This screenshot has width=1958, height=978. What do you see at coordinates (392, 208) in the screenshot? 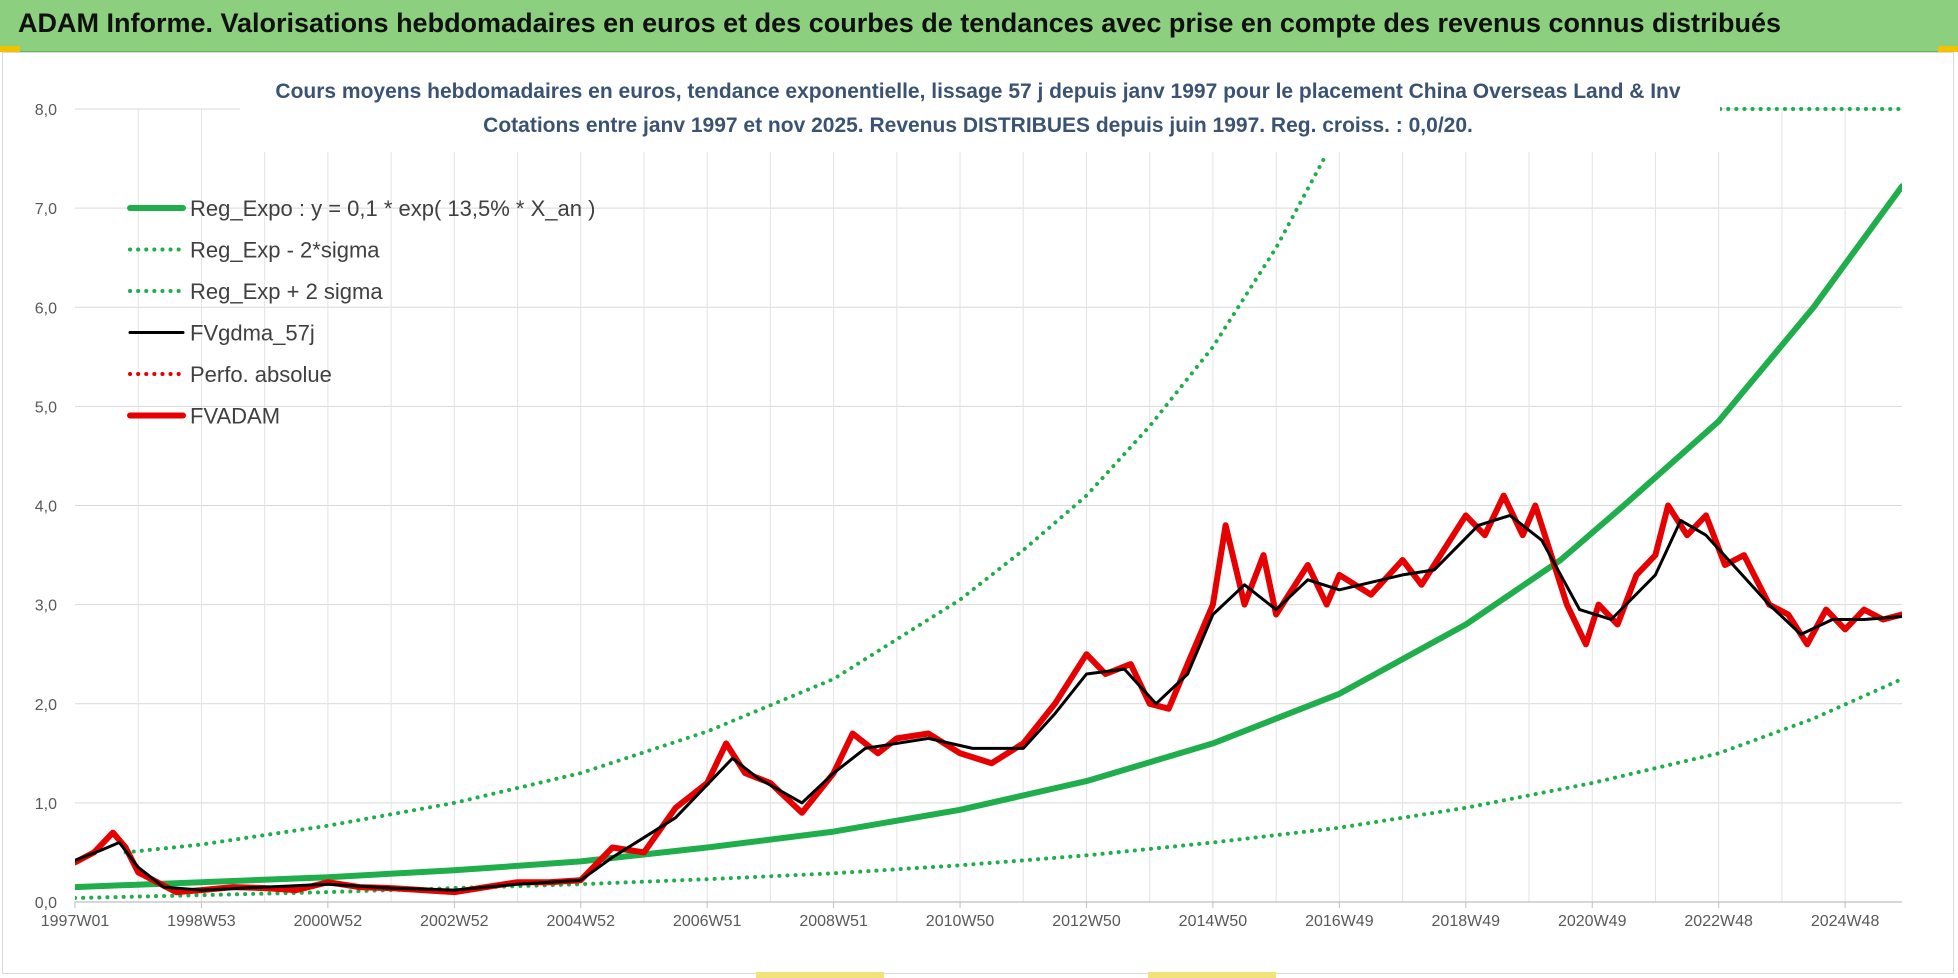
I see `legend-label: Reg_Expo : y = 0,1 * exp( 13,5% * X_an )` at bounding box center [392, 208].